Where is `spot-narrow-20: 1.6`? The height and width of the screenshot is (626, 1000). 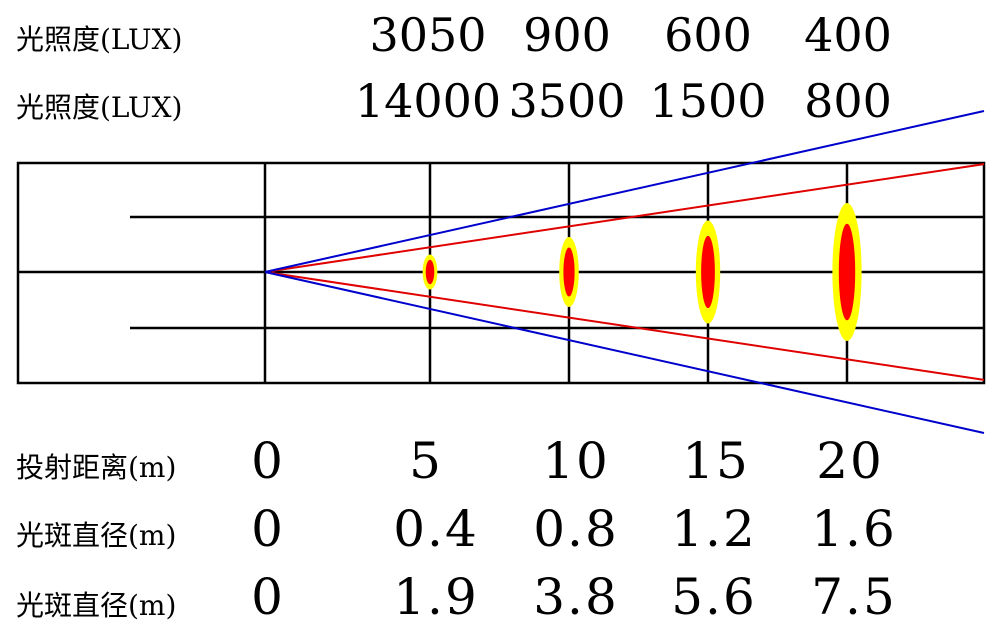 spot-narrow-20: 1.6 is located at coordinates (854, 529).